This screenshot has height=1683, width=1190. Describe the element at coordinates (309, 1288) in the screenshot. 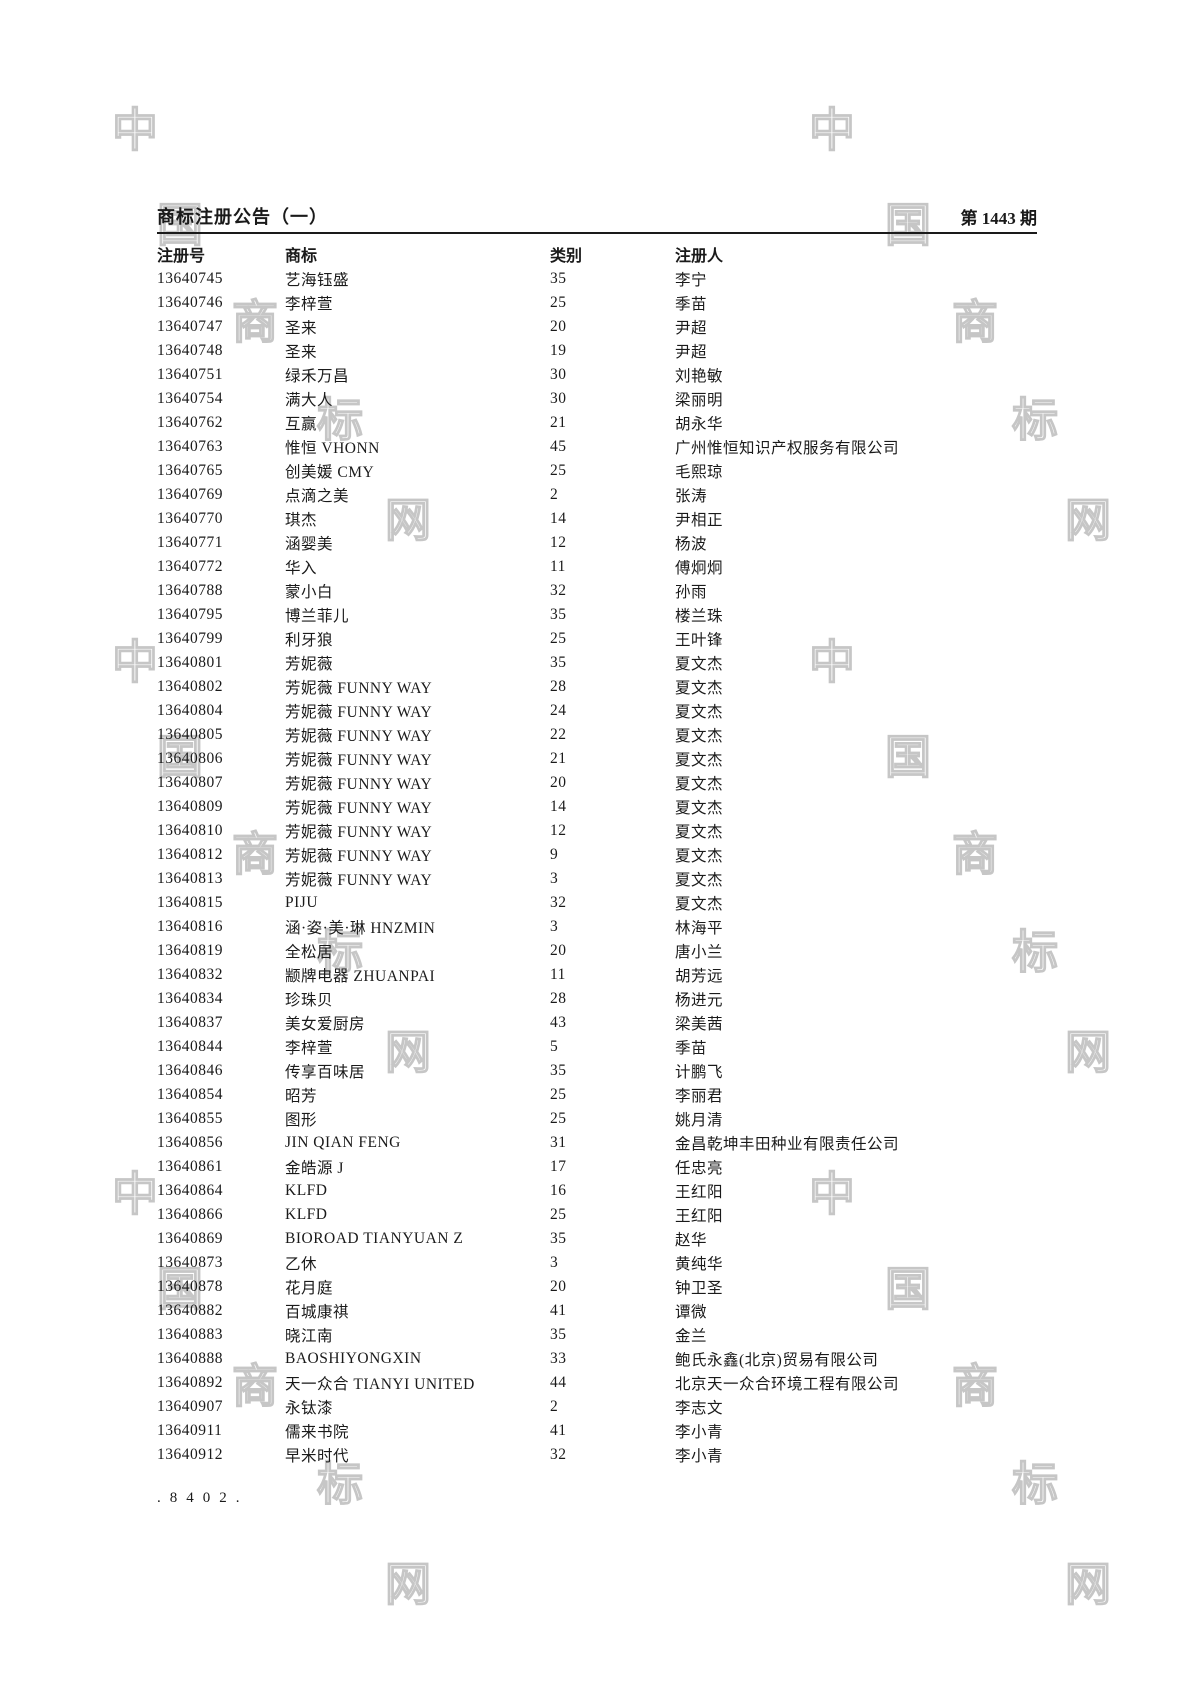

I see `cell-trademark: 花月庭` at that location.